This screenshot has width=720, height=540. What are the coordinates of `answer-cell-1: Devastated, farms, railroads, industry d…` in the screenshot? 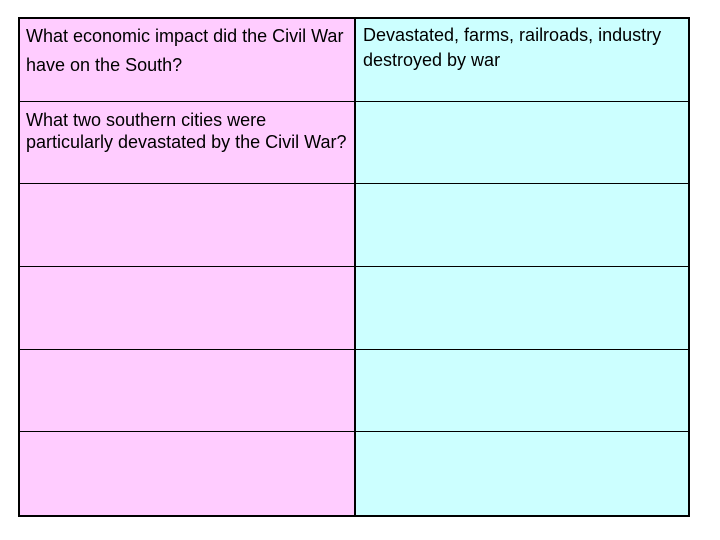 It's located at (522, 60).